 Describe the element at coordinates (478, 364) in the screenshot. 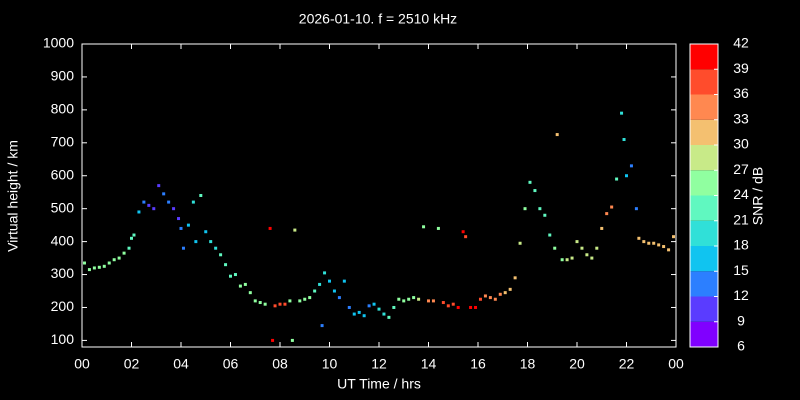

I see `x-tick-label: 16` at that location.